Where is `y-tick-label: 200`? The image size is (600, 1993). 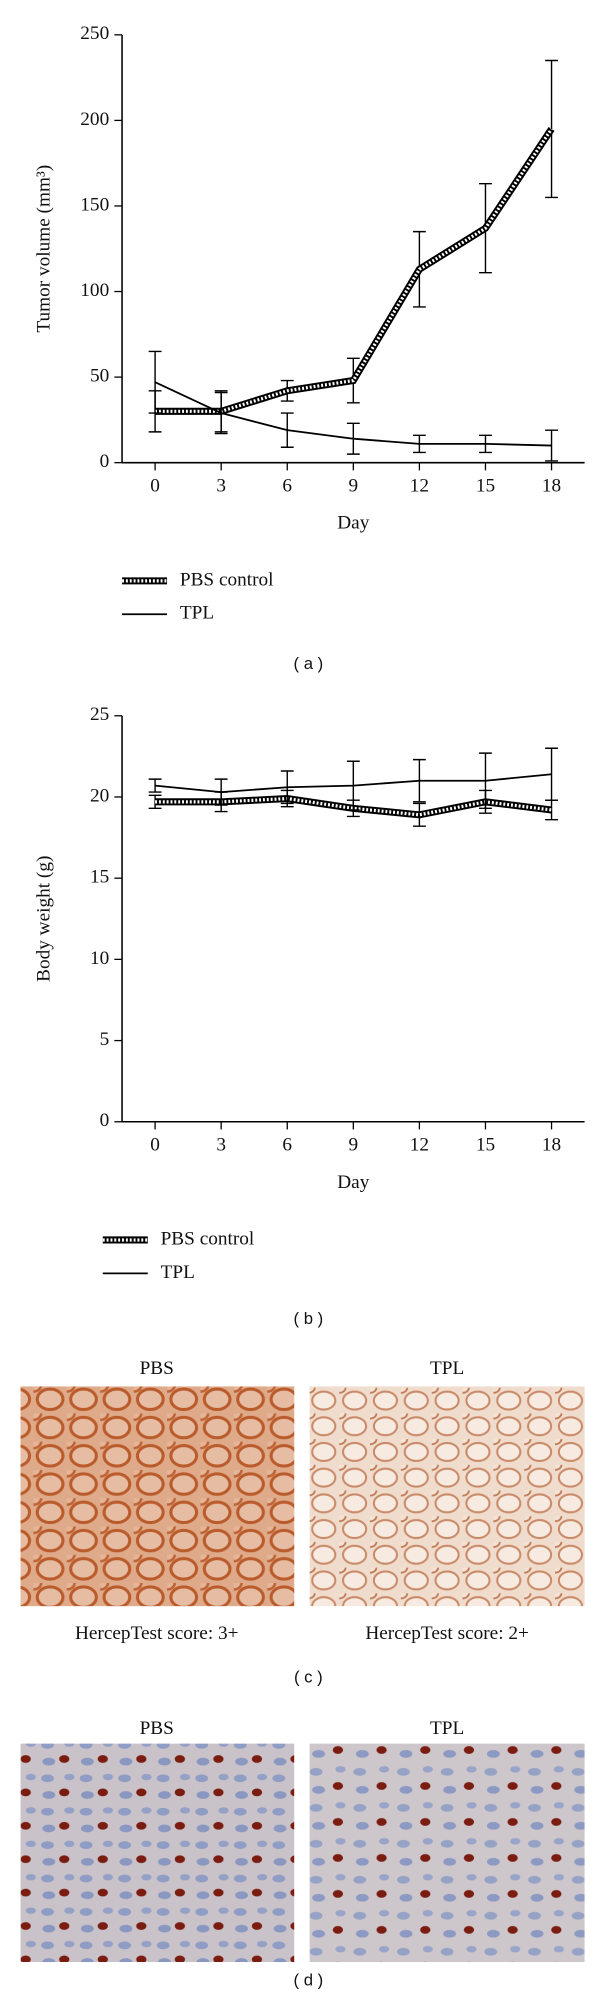 y-tick-label: 200 is located at coordinates (94, 119).